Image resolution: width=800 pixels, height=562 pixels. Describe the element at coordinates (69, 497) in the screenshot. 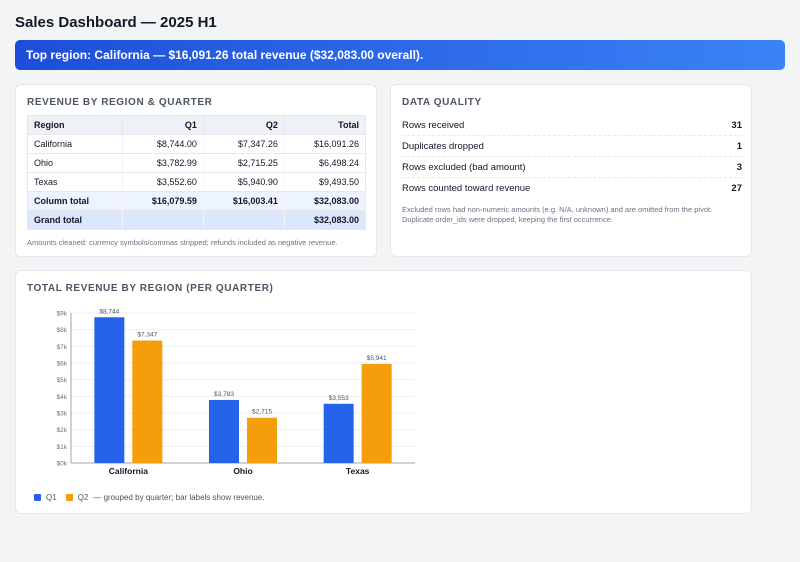

I see `legend-swatch-q2` at that location.